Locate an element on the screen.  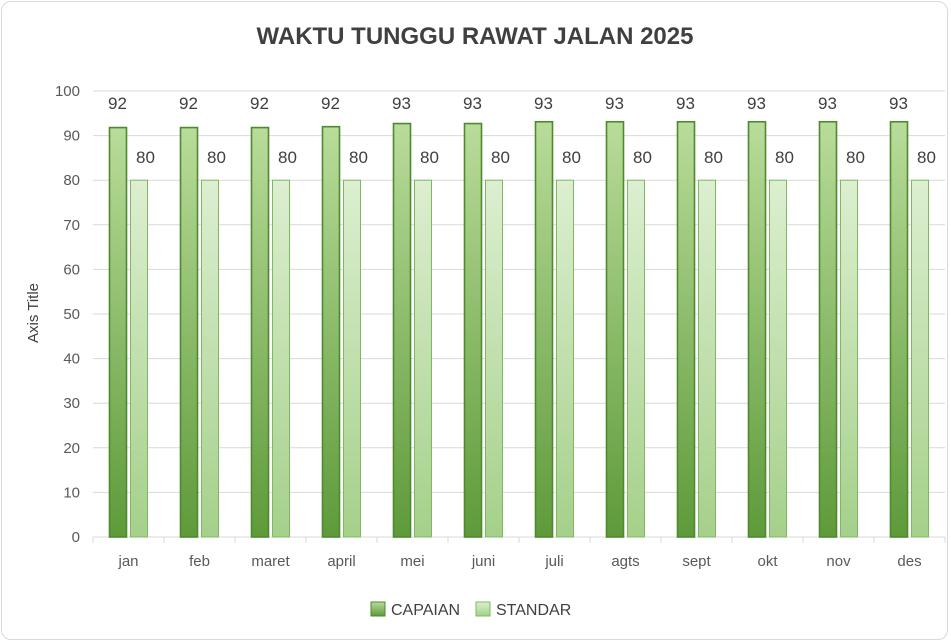
chart-title: WAKTU TUNGGU RAWAT JALAN 2025 is located at coordinates (475, 36).